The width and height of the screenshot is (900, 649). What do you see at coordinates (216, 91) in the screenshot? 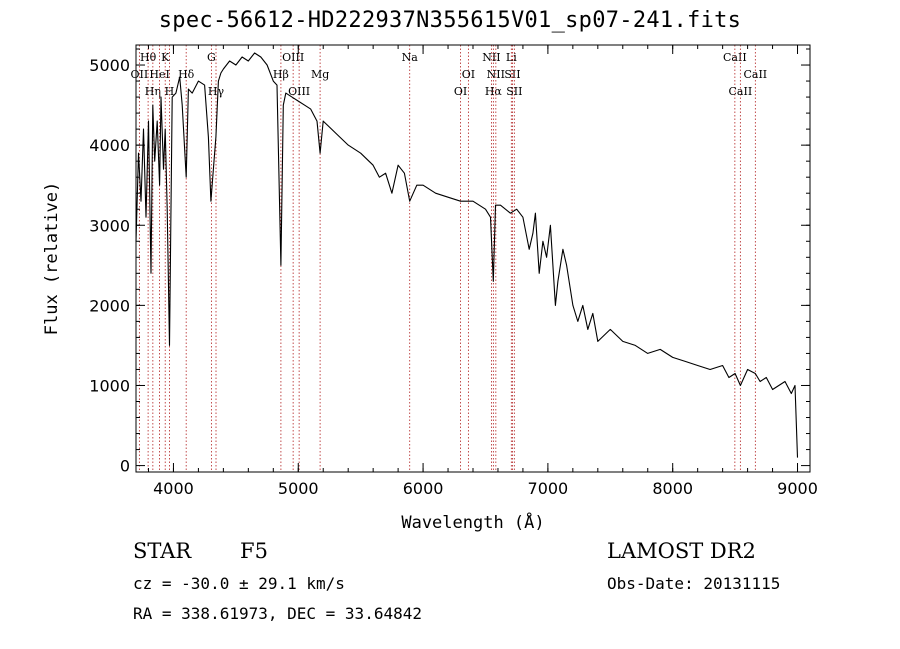
I see `marker-label: Hγ` at bounding box center [216, 91].